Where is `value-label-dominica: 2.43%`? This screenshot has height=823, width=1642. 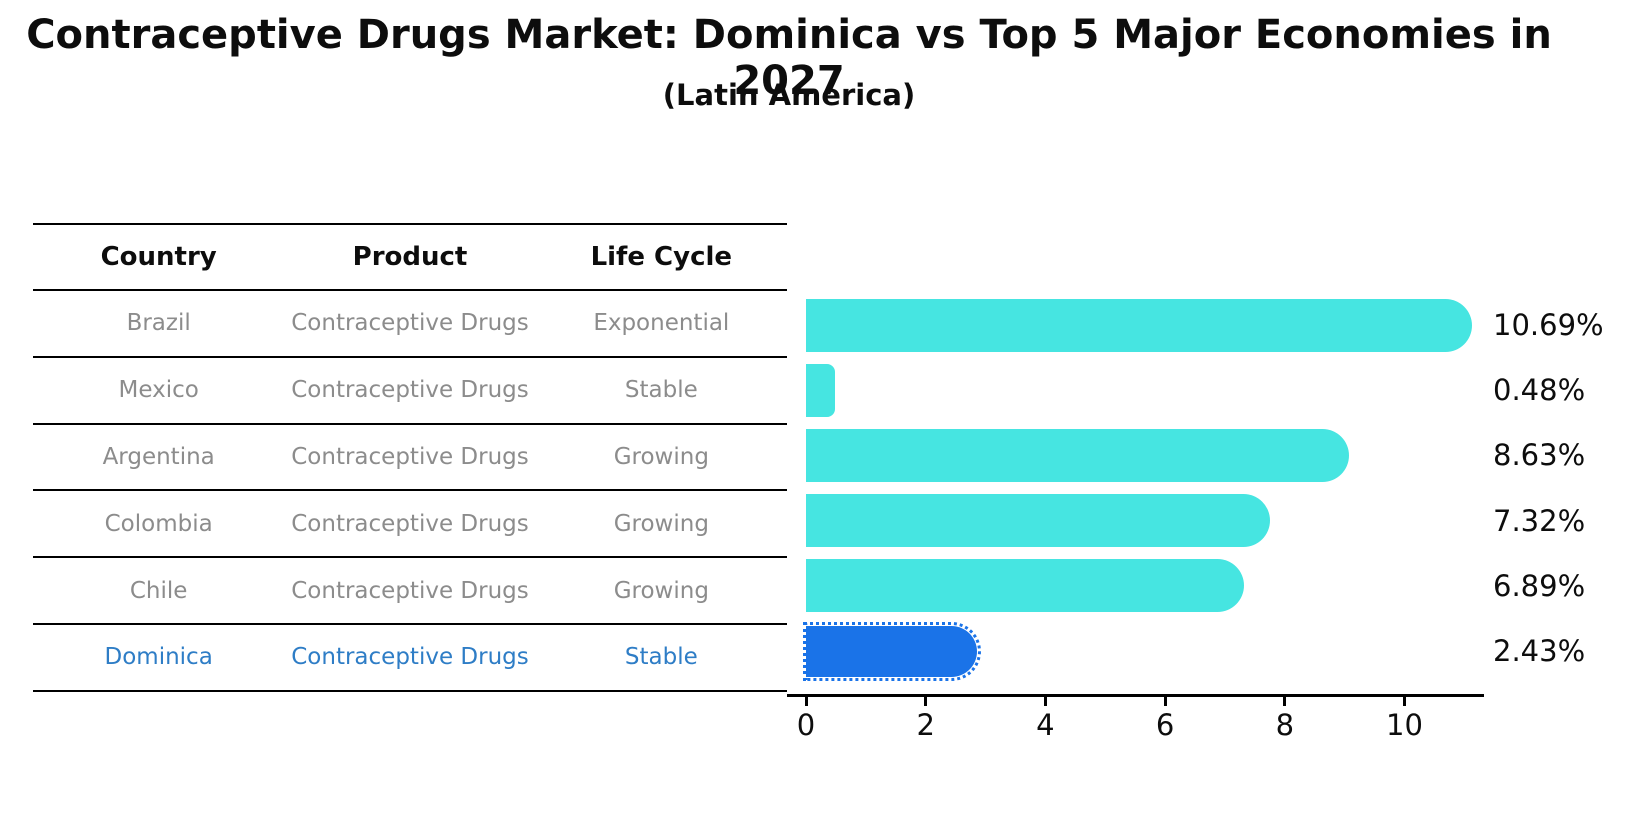
value-label-dominica: 2.43% is located at coordinates (1539, 651).